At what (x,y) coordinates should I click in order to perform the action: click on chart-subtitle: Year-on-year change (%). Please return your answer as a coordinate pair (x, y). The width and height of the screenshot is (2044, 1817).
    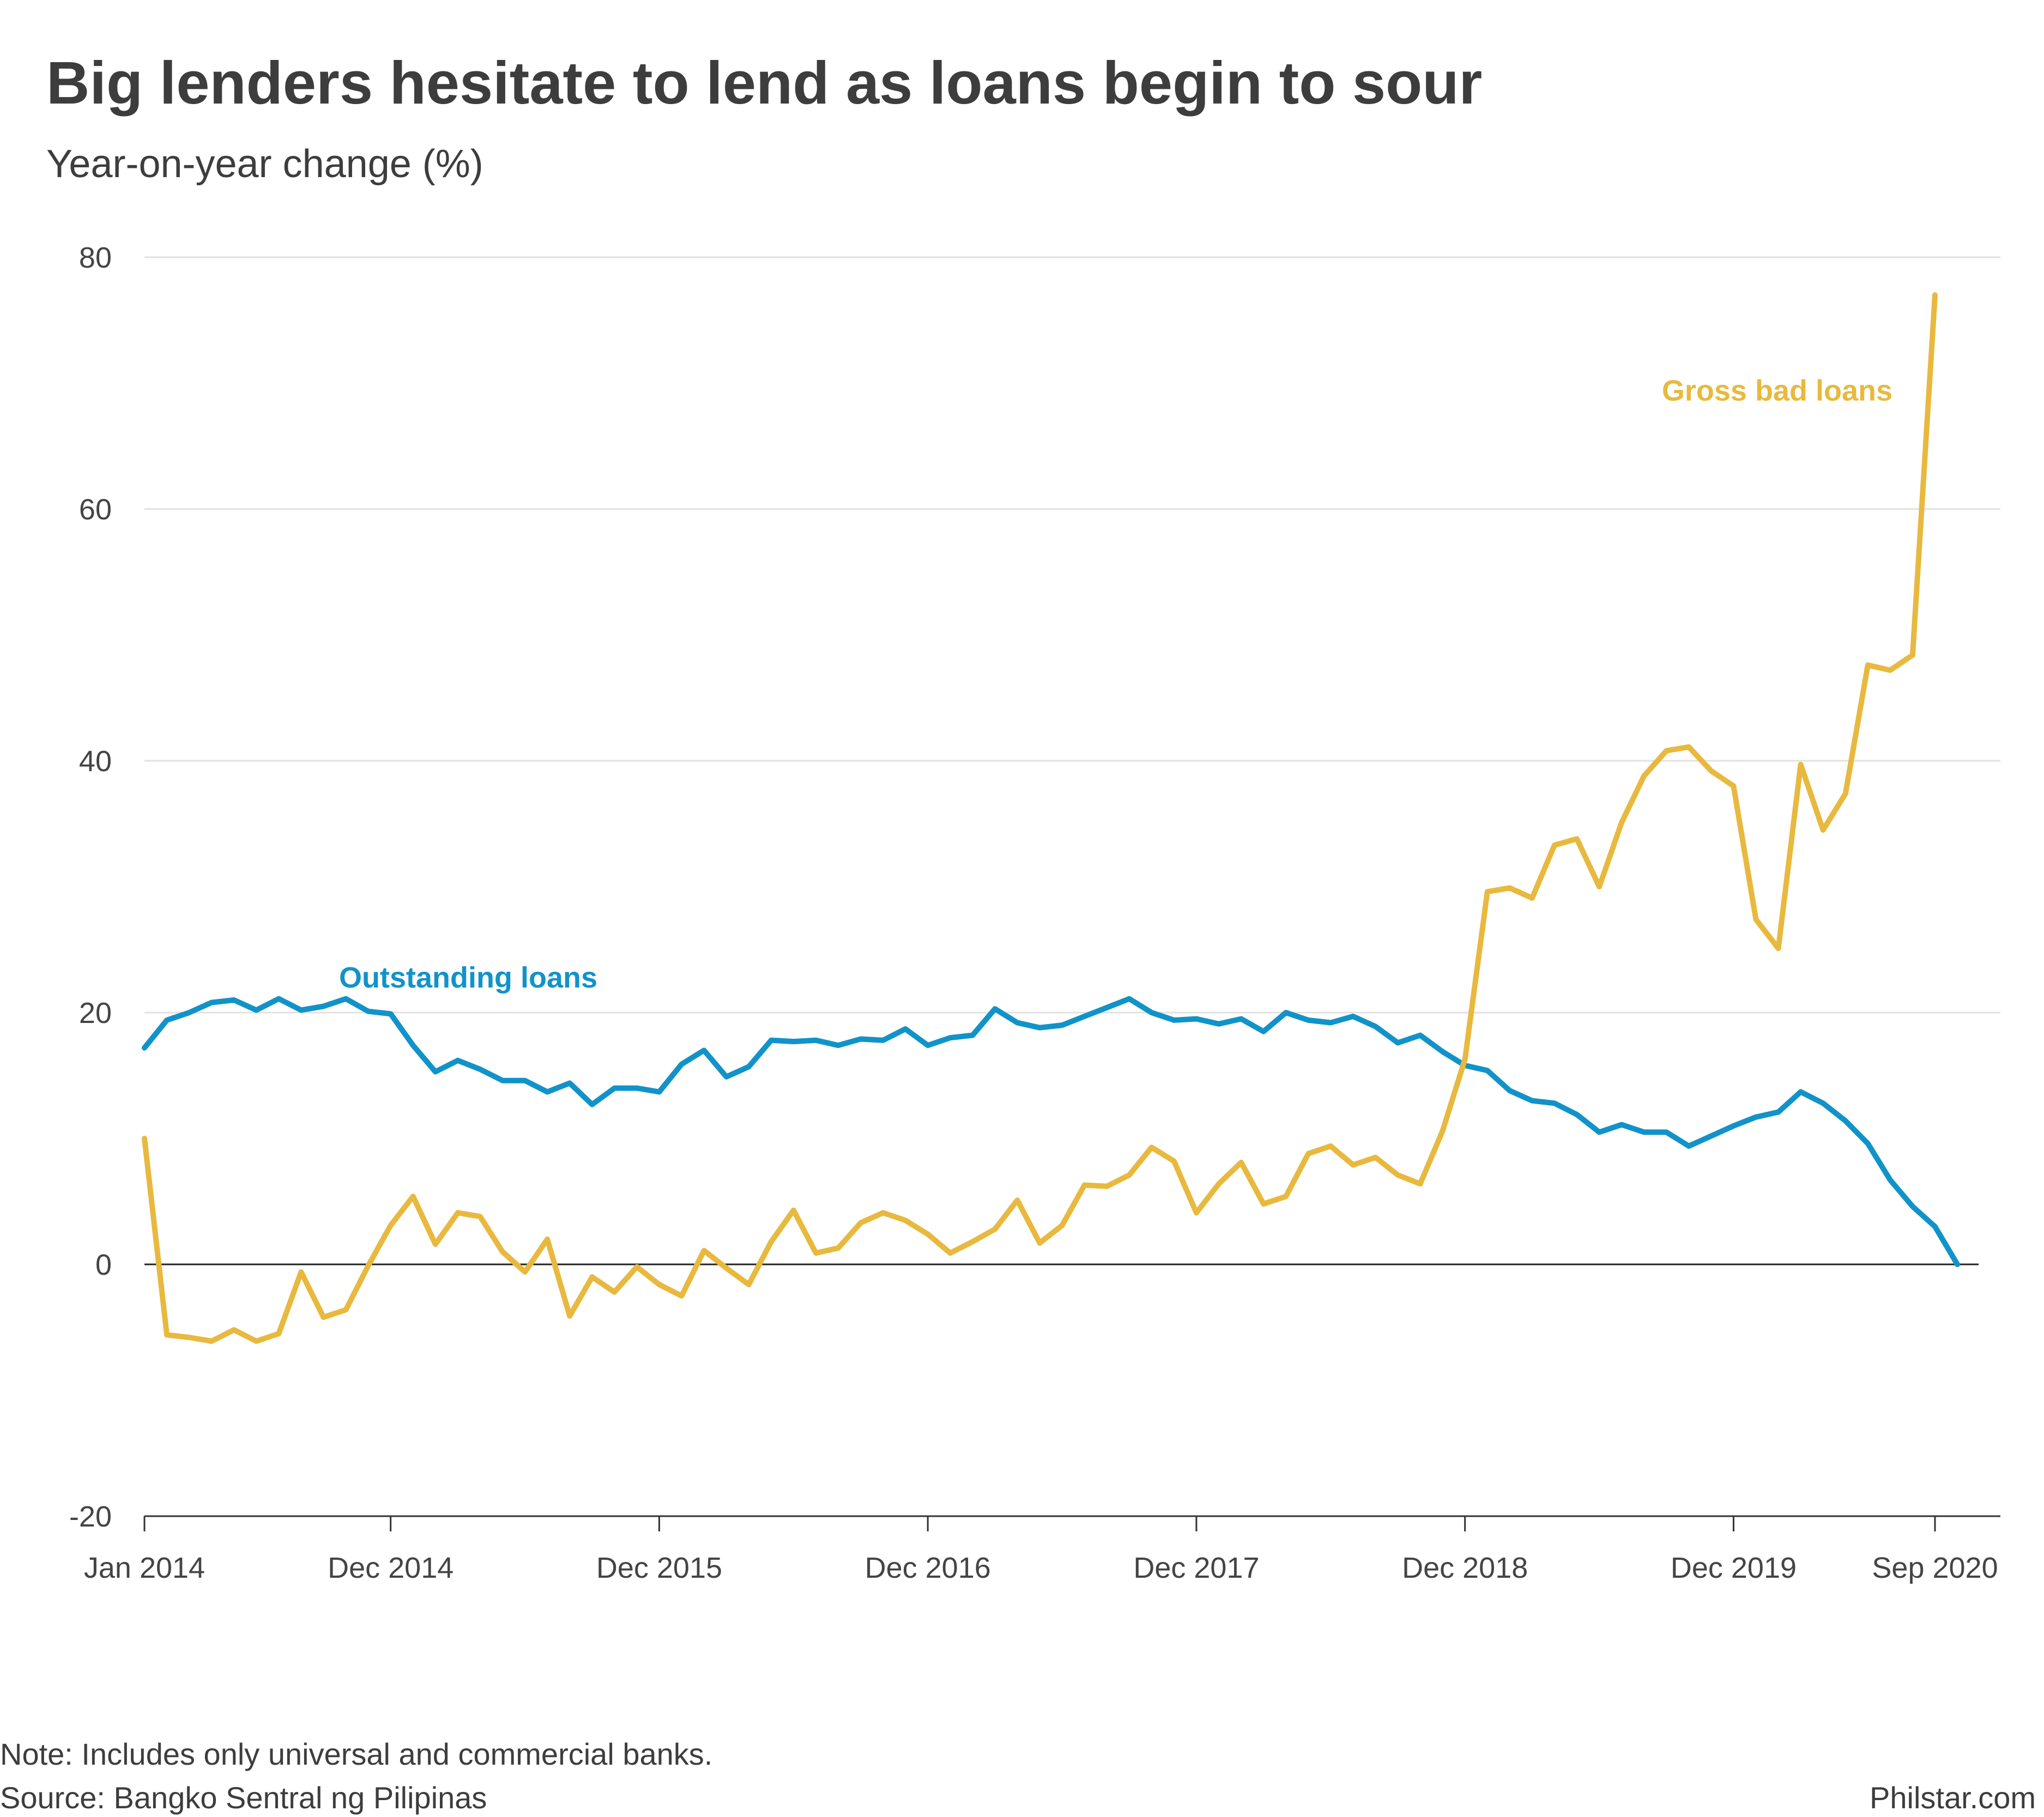
    Looking at the image, I should click on (264, 164).